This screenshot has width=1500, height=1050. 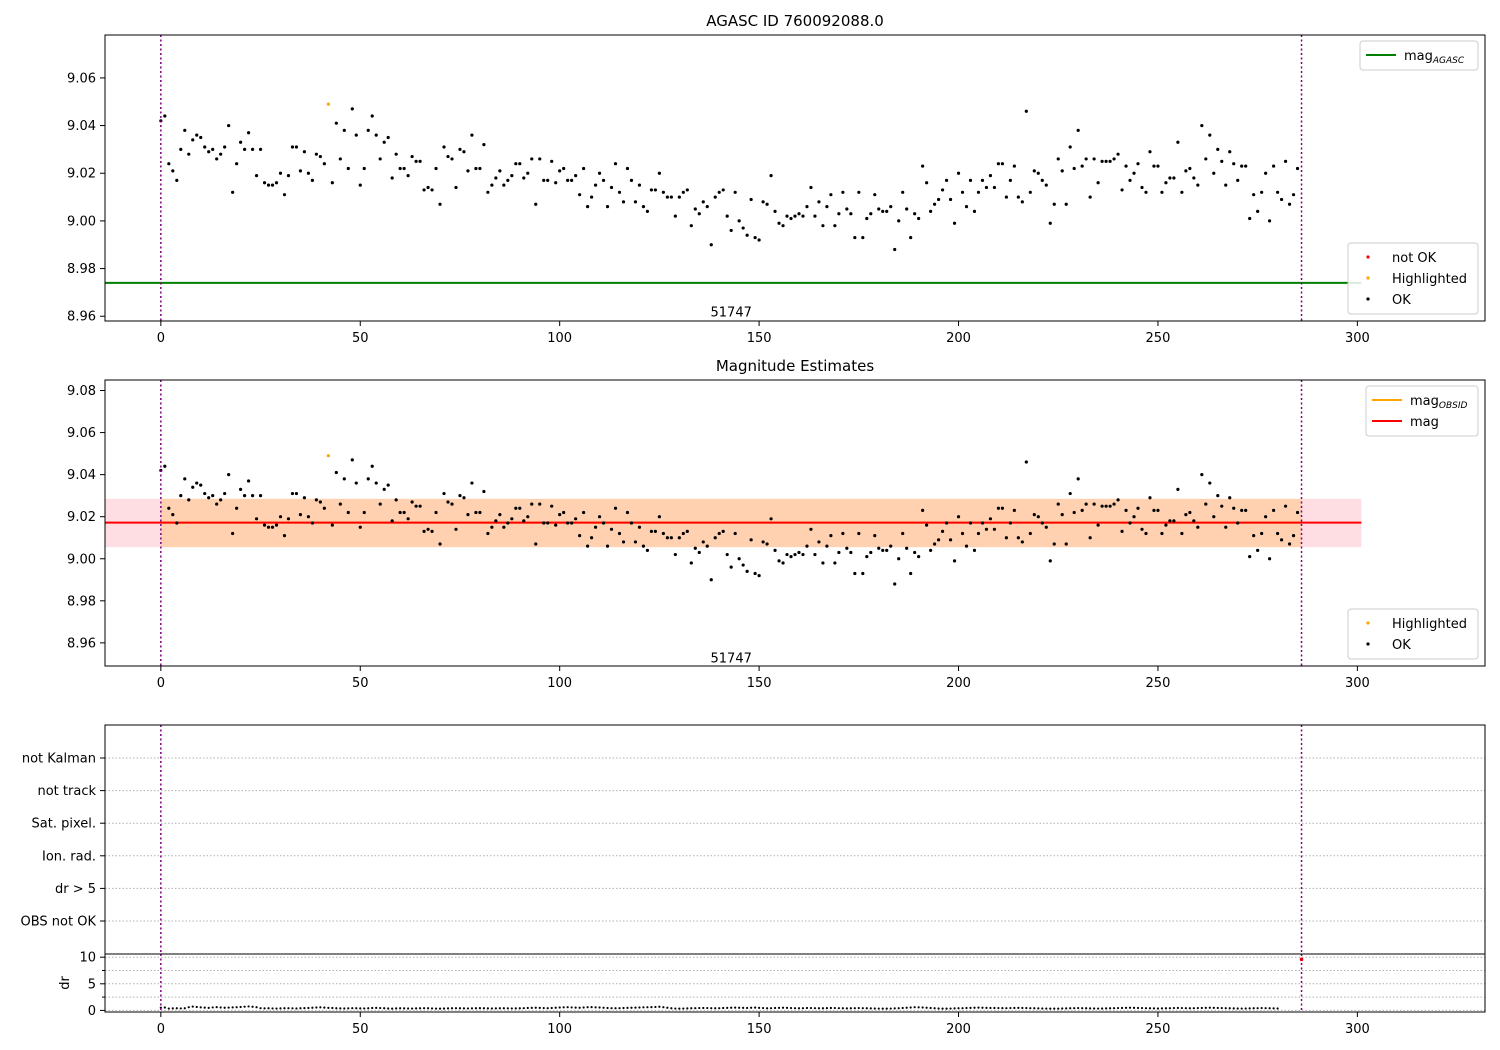 I want to click on obsid-annotation: 51747, so click(x=731, y=312).